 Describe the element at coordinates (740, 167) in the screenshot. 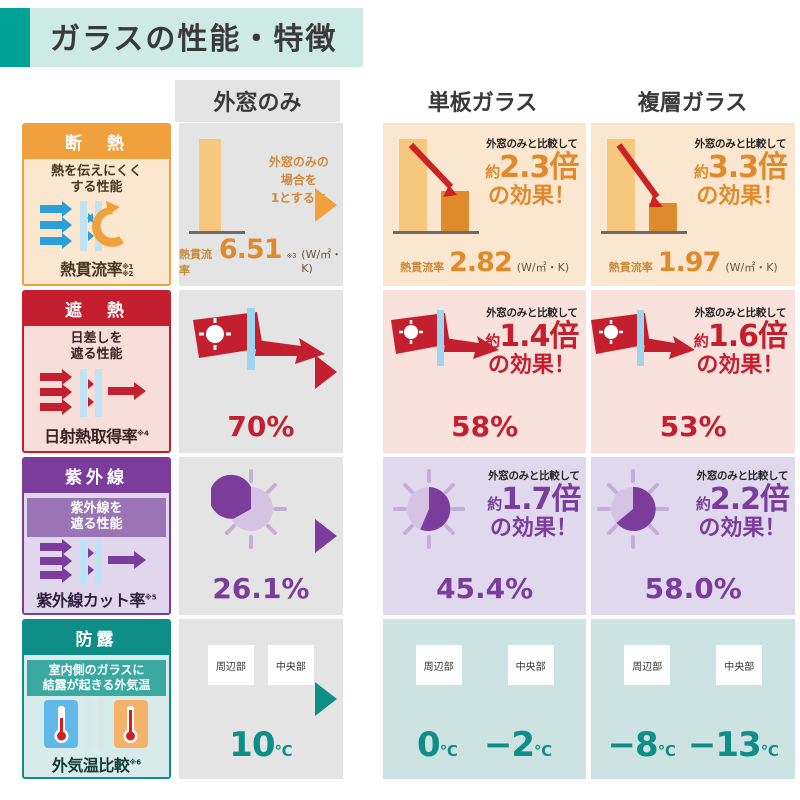

I see `multiplier-value: 約3.3倍` at that location.